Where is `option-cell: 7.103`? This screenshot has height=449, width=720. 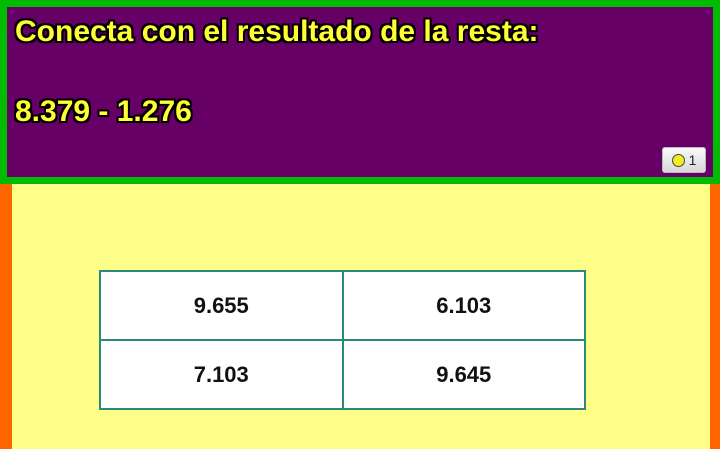
option-cell: 7.103 is located at coordinates (221, 374).